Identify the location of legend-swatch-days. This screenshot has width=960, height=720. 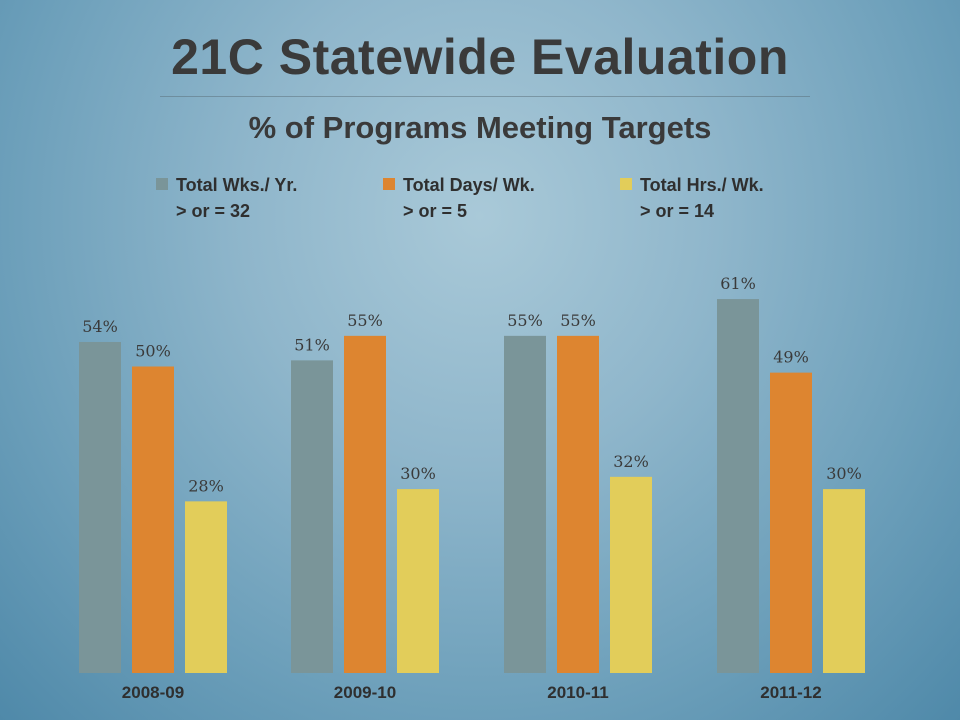
(389, 184).